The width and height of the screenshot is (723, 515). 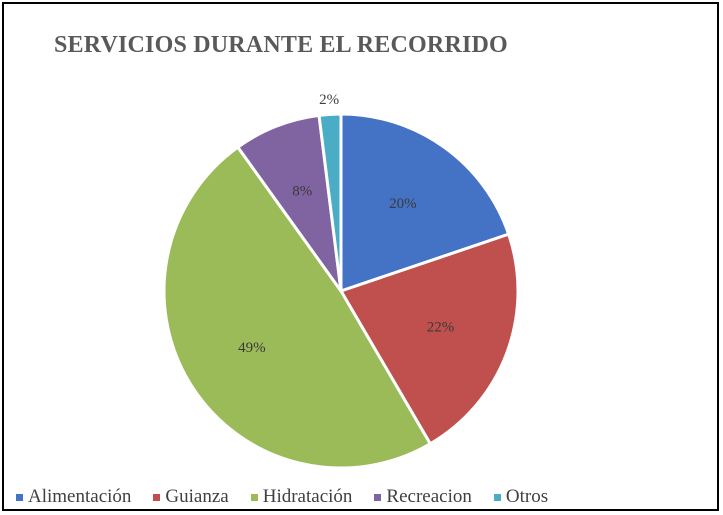 I want to click on chart-title: SERVICIOS DURANTE EL RECORRIDO, so click(x=281, y=45).